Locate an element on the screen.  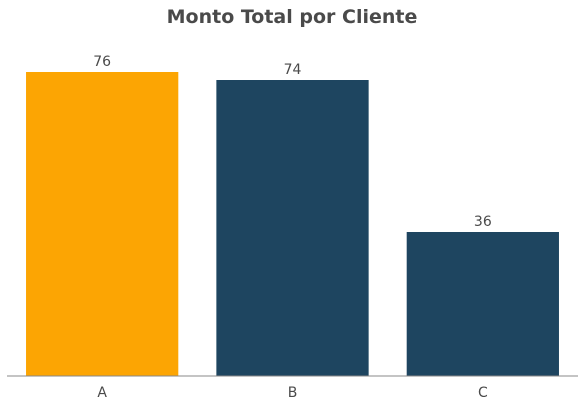
data-label-a: 76 is located at coordinates (102, 62).